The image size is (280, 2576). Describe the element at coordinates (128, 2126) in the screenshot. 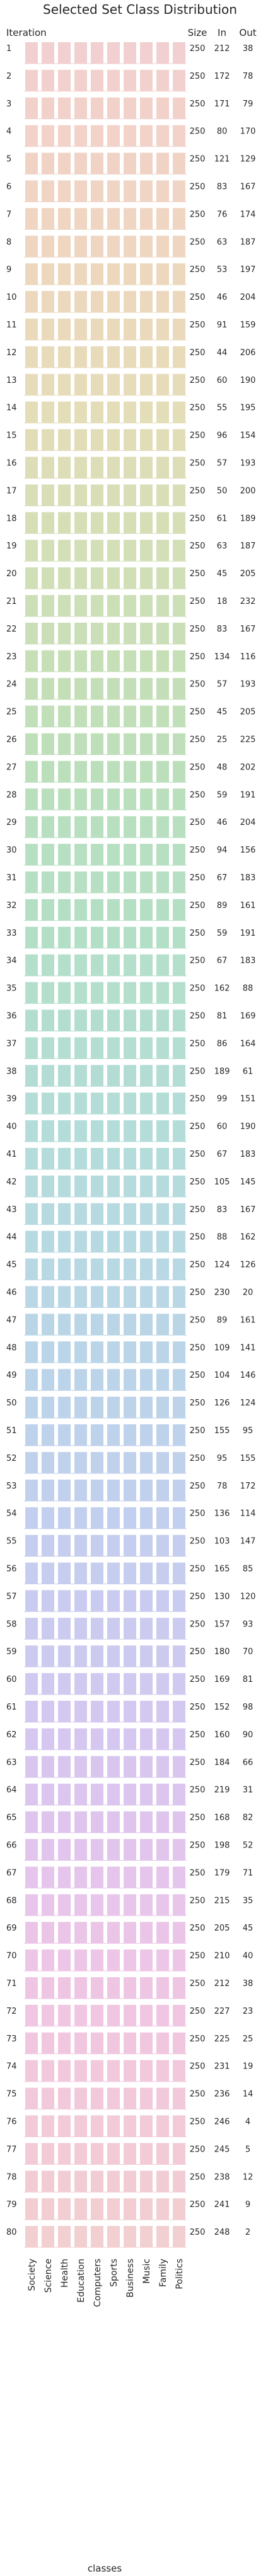

I see `iteration-row: 76 250 246 4` at that location.